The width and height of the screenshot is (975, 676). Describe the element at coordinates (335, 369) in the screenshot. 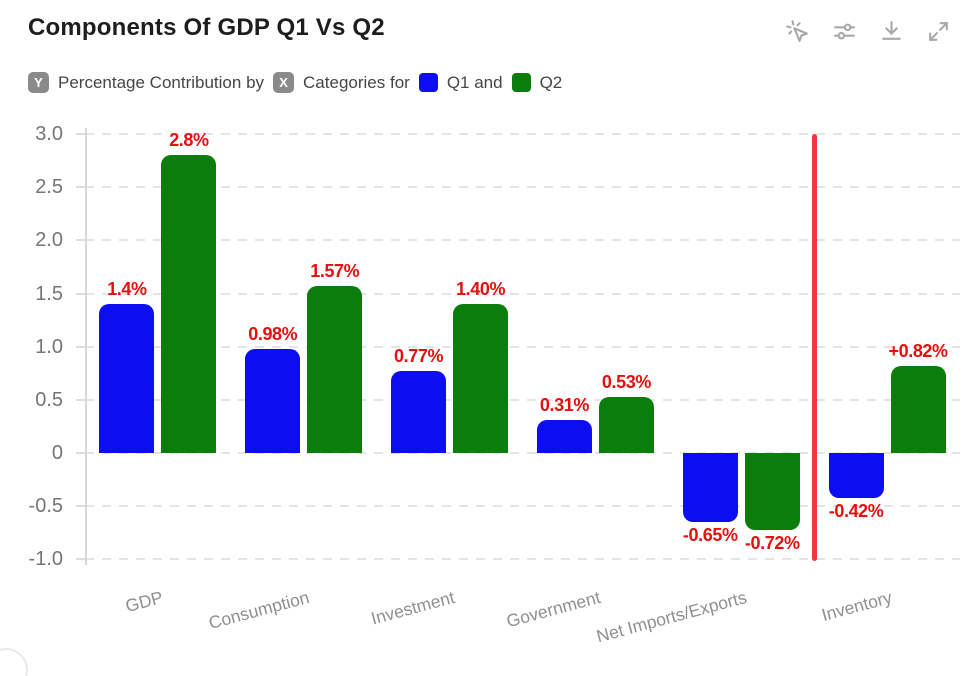

I see `bar-q2-consumption` at that location.